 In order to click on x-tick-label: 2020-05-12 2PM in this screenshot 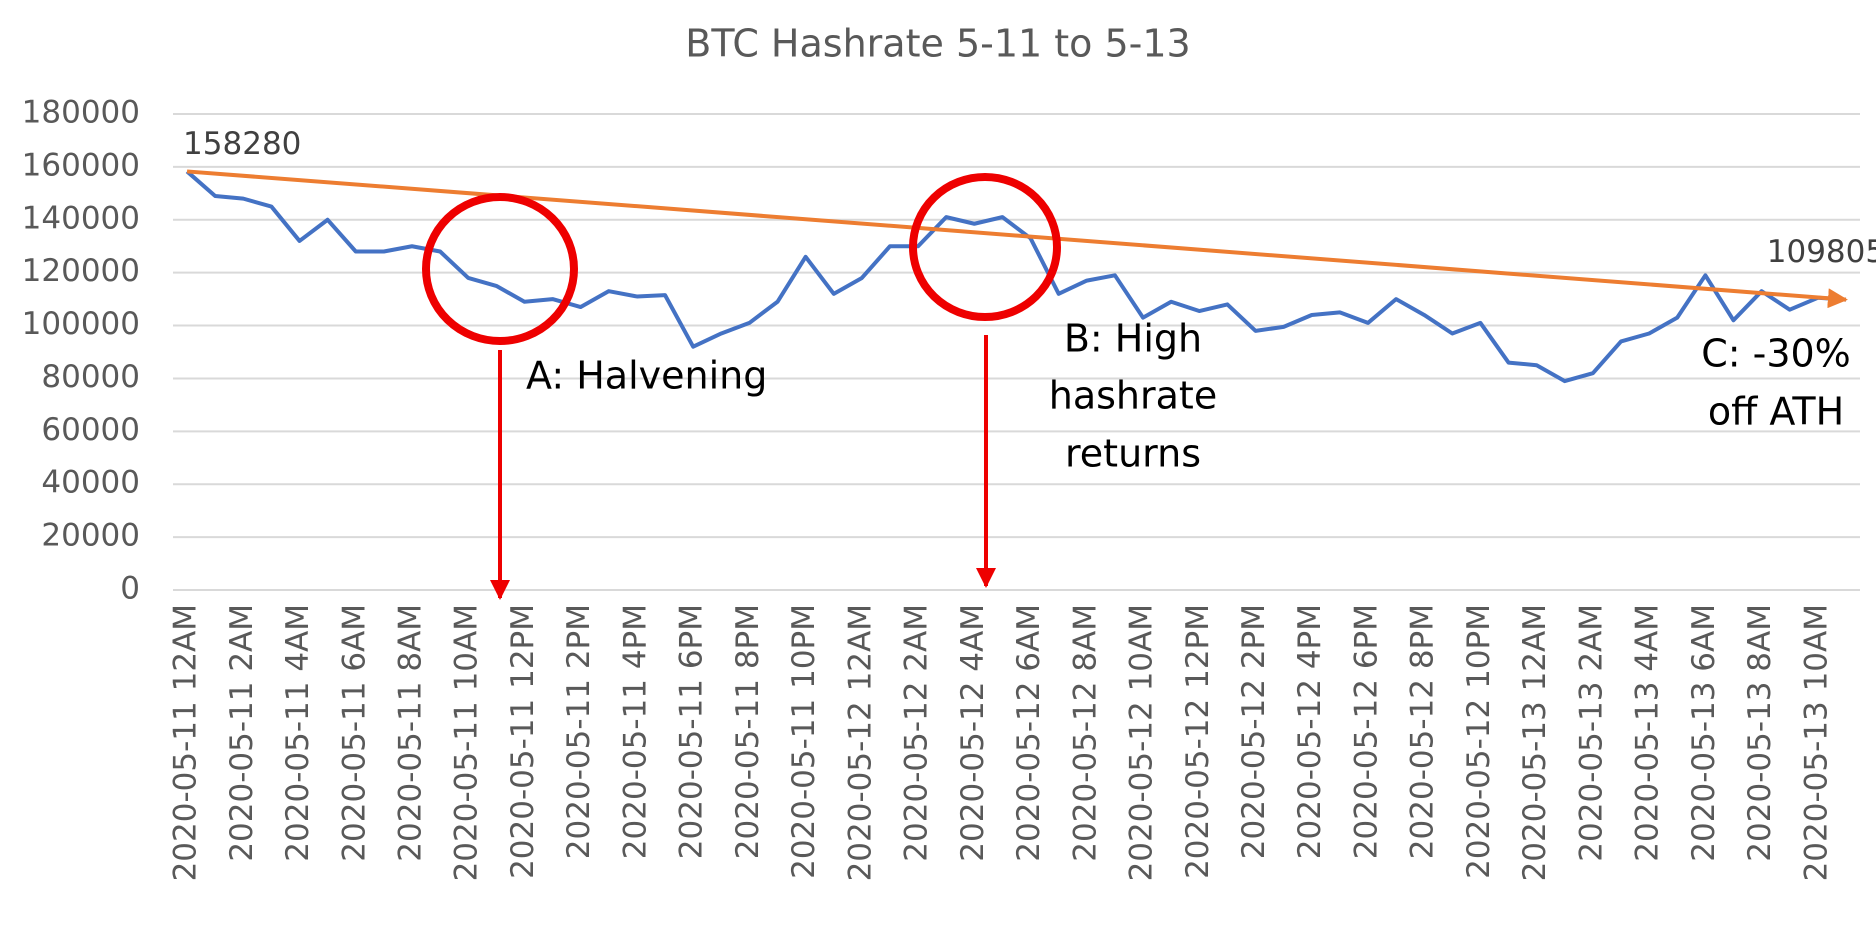, I will do `click(1254, 731)`.